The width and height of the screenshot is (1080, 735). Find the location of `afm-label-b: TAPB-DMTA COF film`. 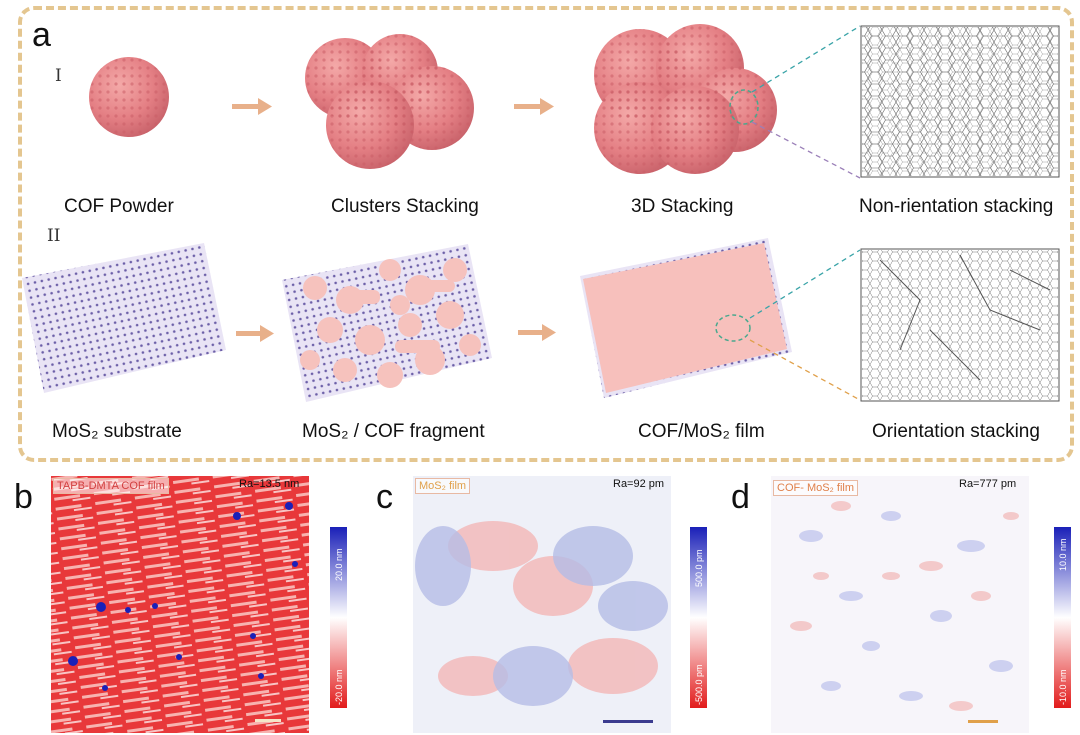

afm-label-b: TAPB-DMTA COF film is located at coordinates (111, 486).